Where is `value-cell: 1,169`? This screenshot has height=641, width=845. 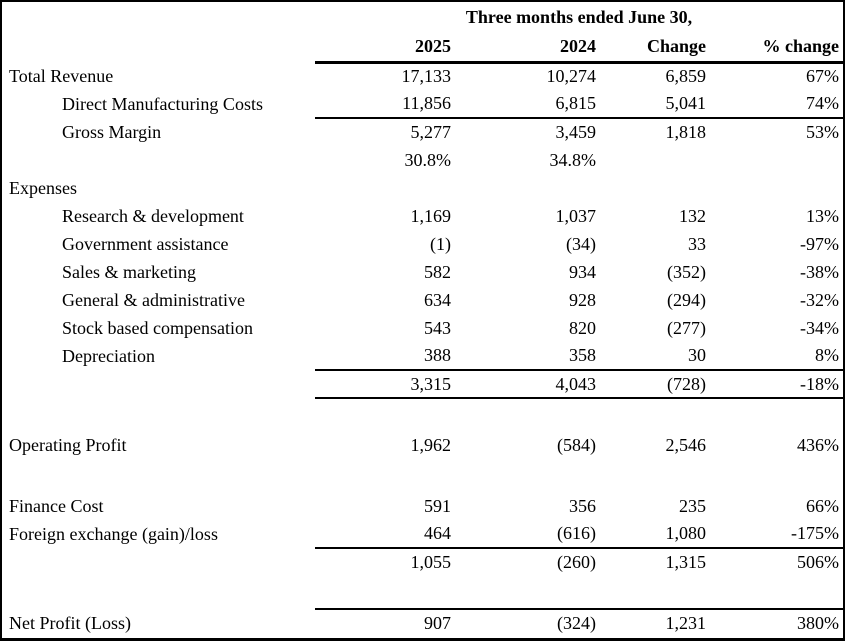 value-cell: 1,169 is located at coordinates (431, 215).